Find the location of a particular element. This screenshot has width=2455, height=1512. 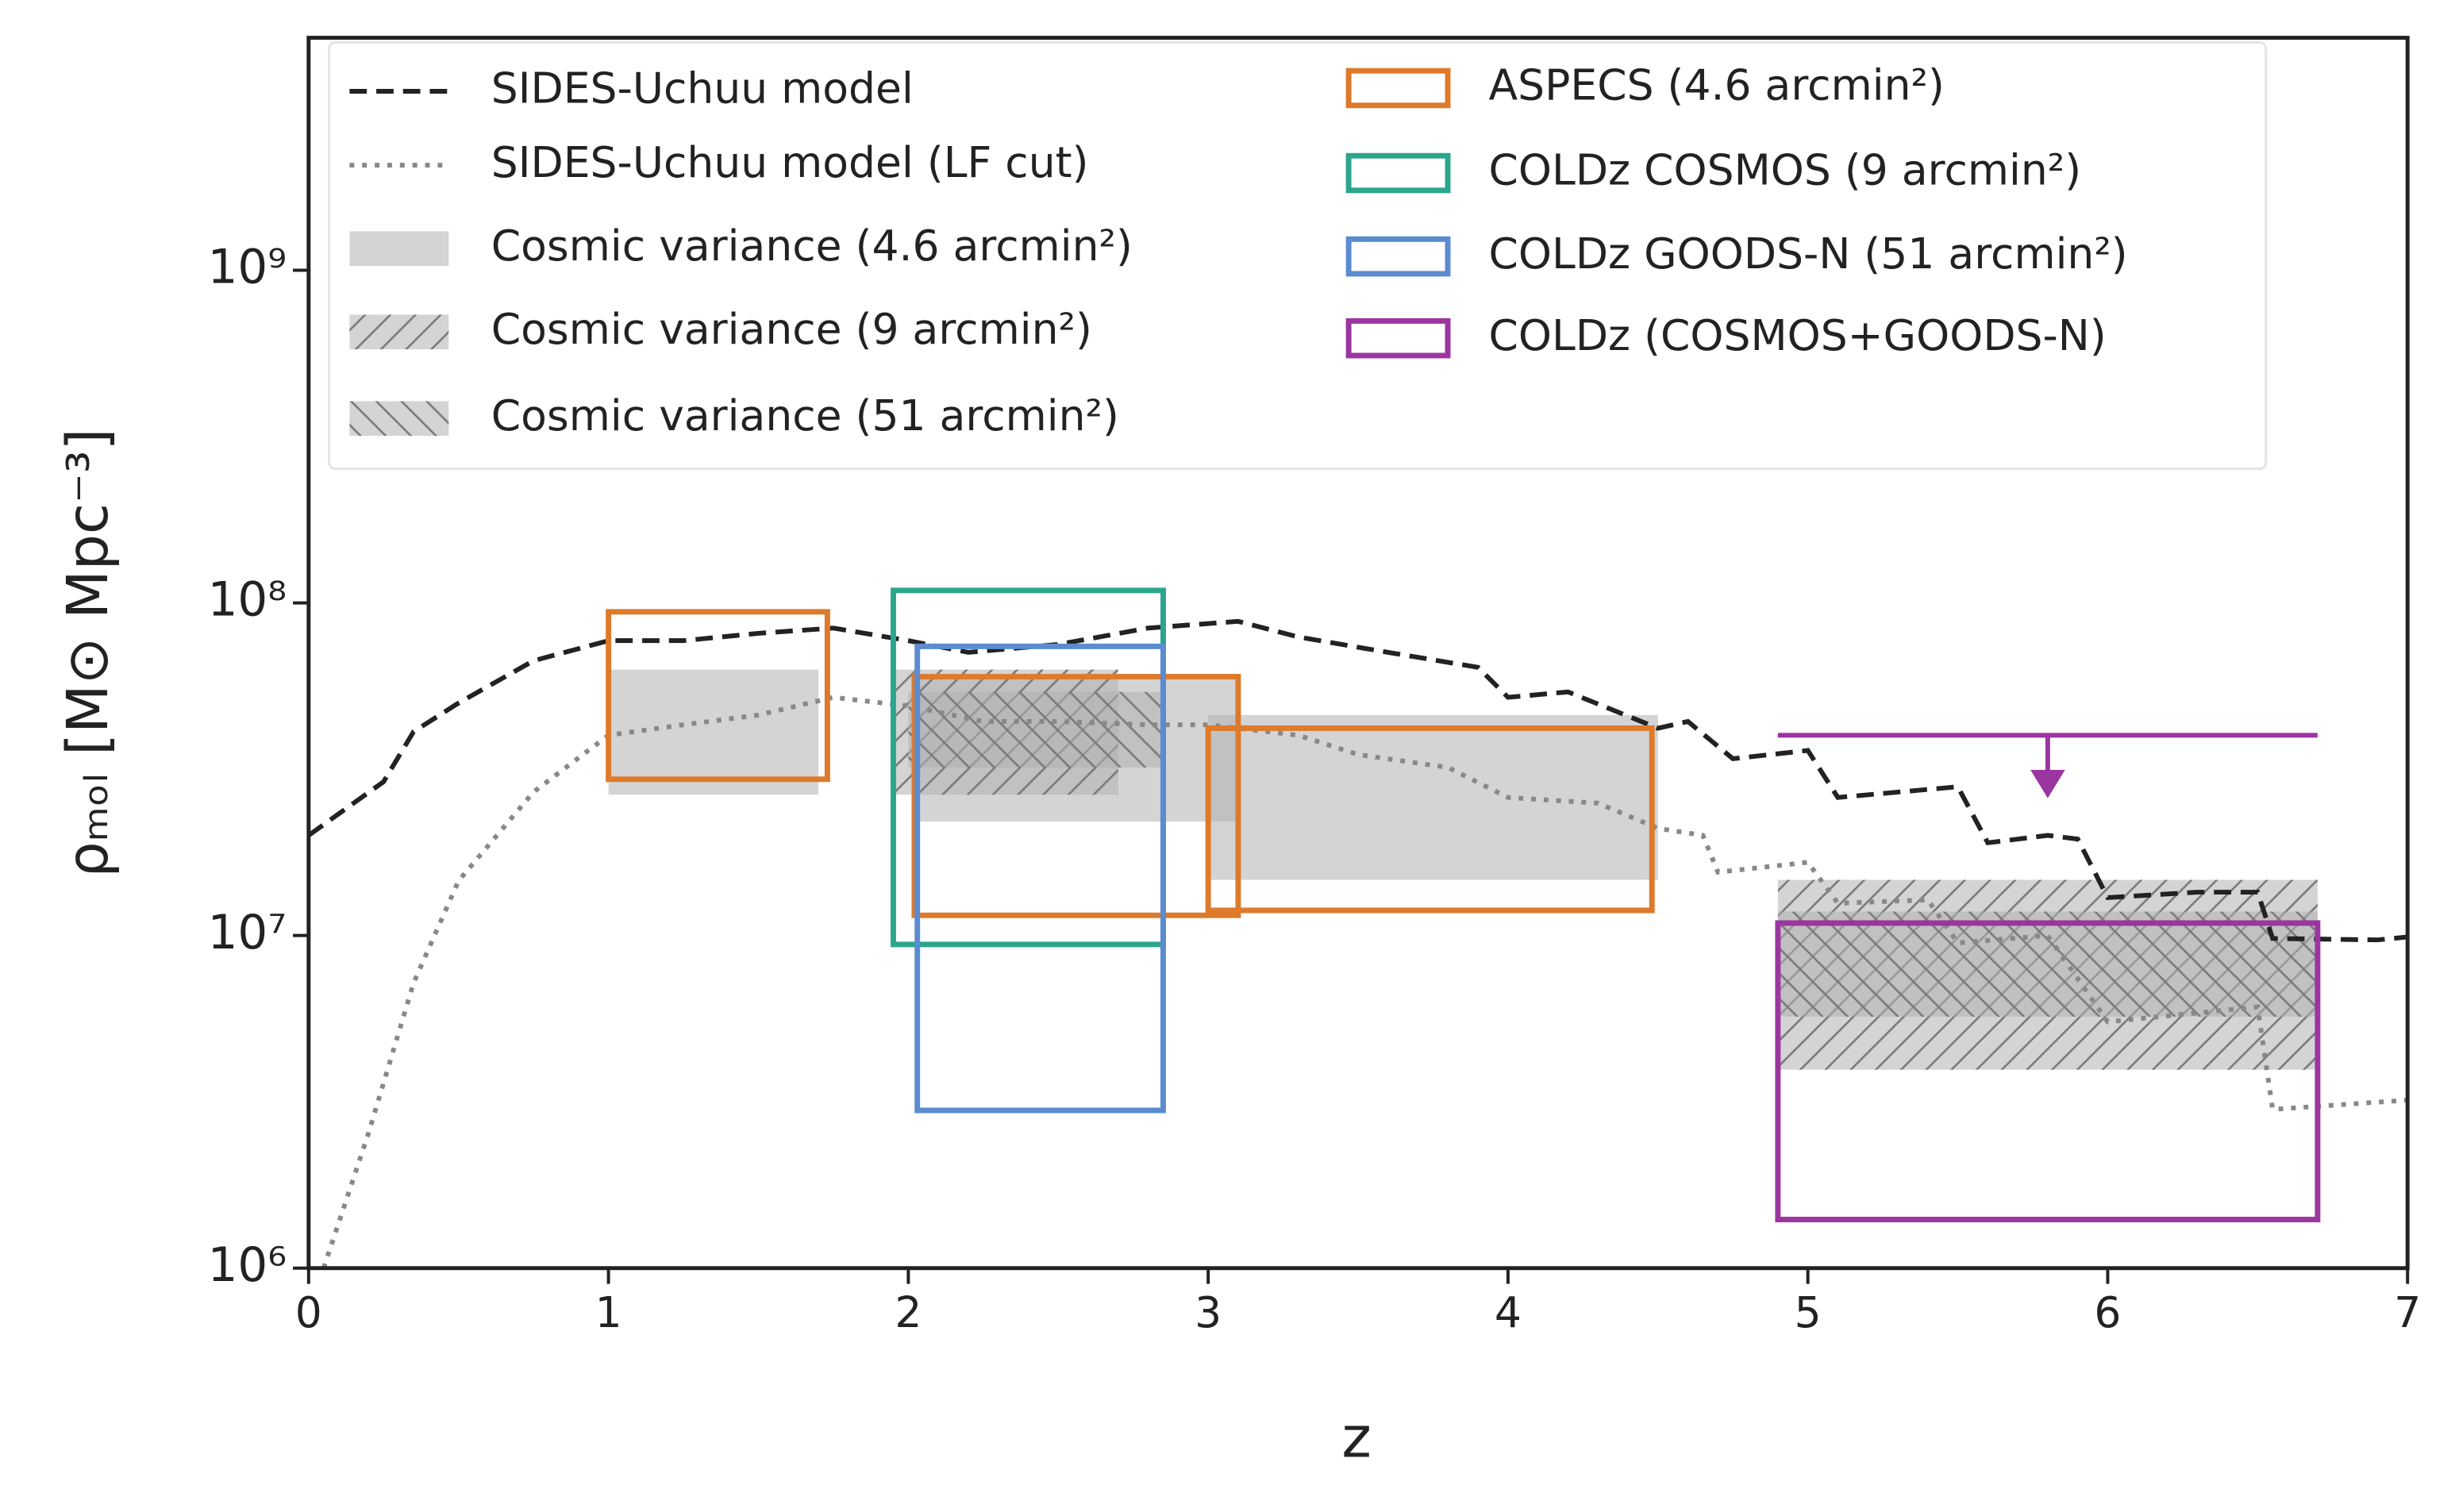

legend-label: COLDz COSMOS (9 arcmin²) is located at coordinates (1785, 170).